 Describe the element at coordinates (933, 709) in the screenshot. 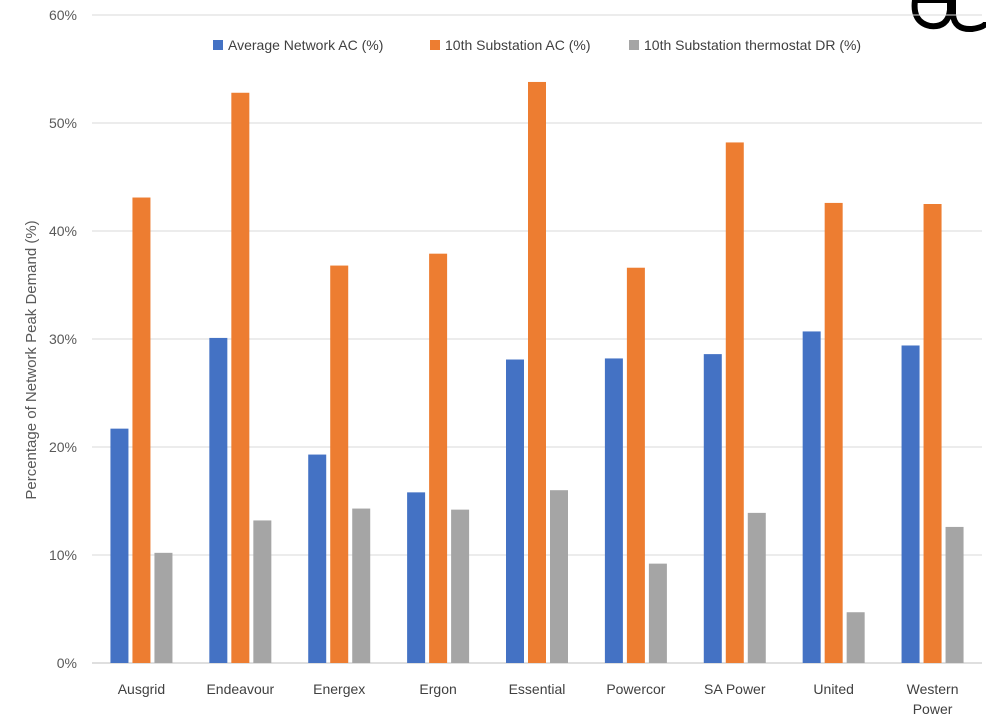

I see `x-category-label: Power` at that location.